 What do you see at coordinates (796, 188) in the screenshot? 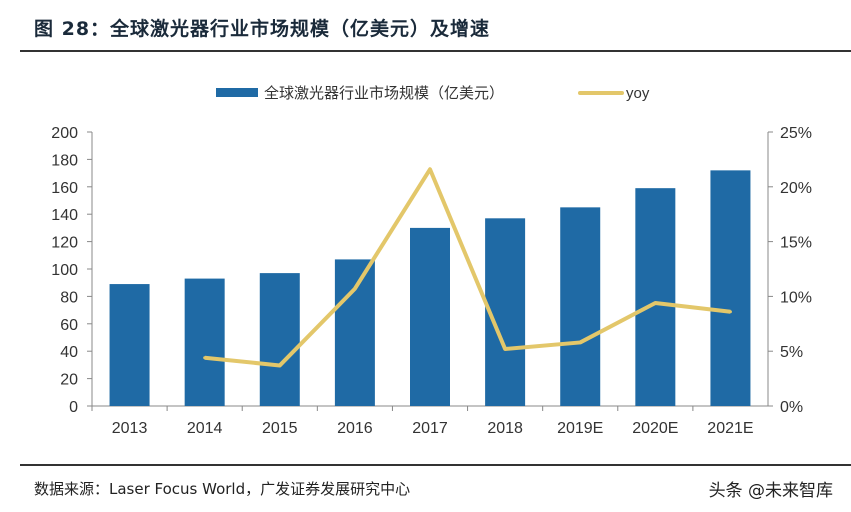
I see `right-tick-label: 20%` at bounding box center [796, 188].